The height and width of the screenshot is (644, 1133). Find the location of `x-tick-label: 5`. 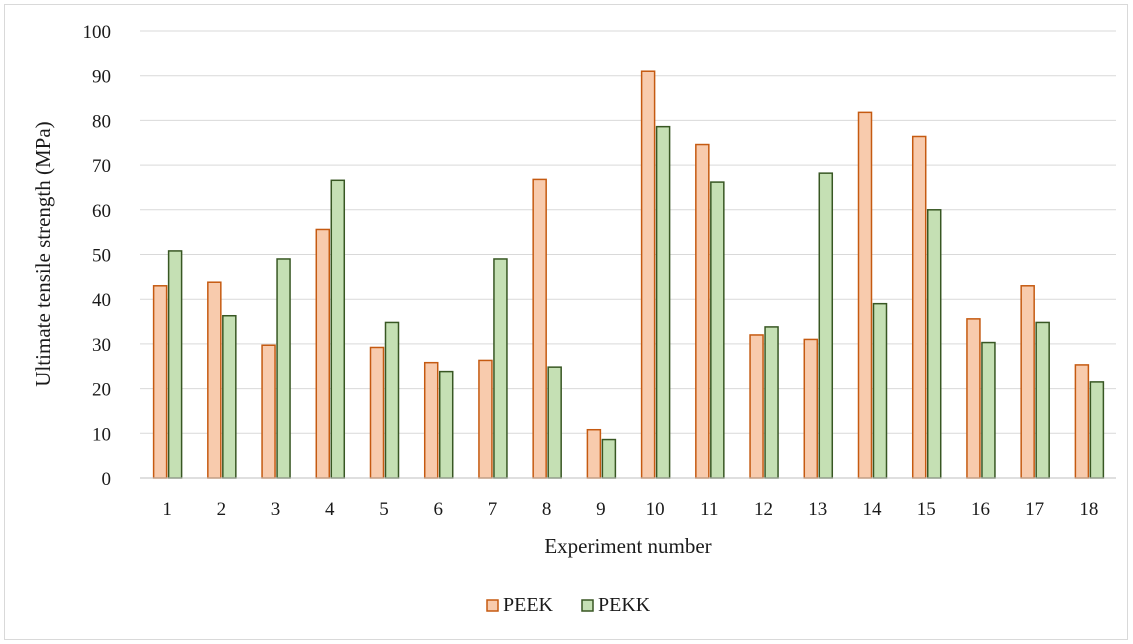

x-tick-label: 5 is located at coordinates (384, 509).